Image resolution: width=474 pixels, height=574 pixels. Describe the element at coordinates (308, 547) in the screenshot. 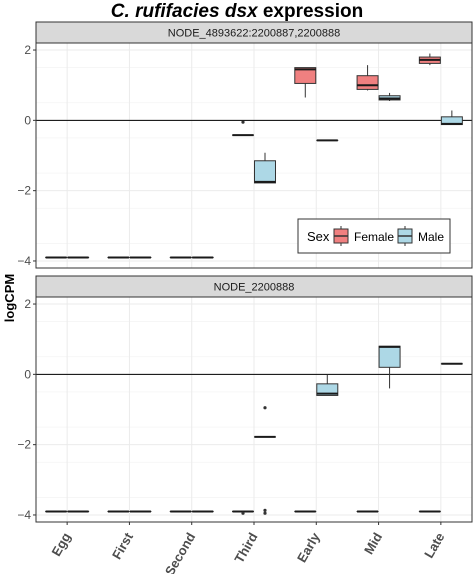

I see `x-tick-label-early: Early` at that location.